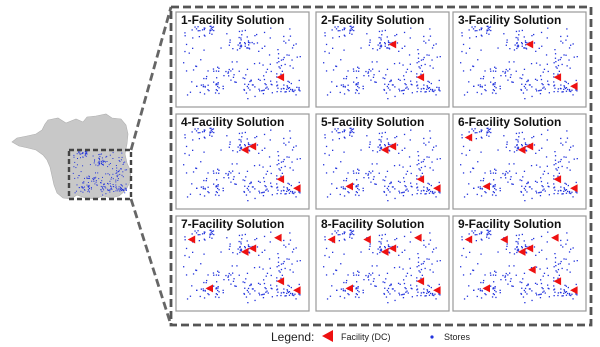 The width and height of the screenshot is (600, 347). What do you see at coordinates (486, 288) in the screenshot?
I see `facility-marker` at bounding box center [486, 288].